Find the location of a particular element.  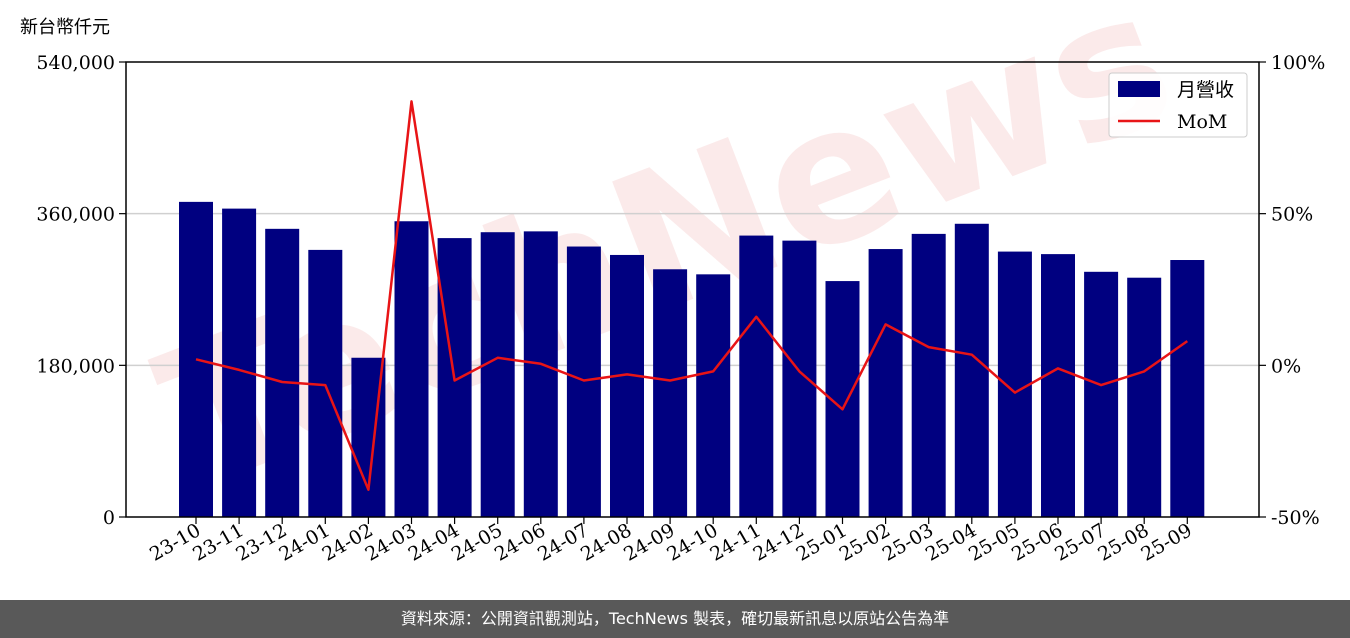

y-left-tick-label: 540,000 is located at coordinates (75, 63).